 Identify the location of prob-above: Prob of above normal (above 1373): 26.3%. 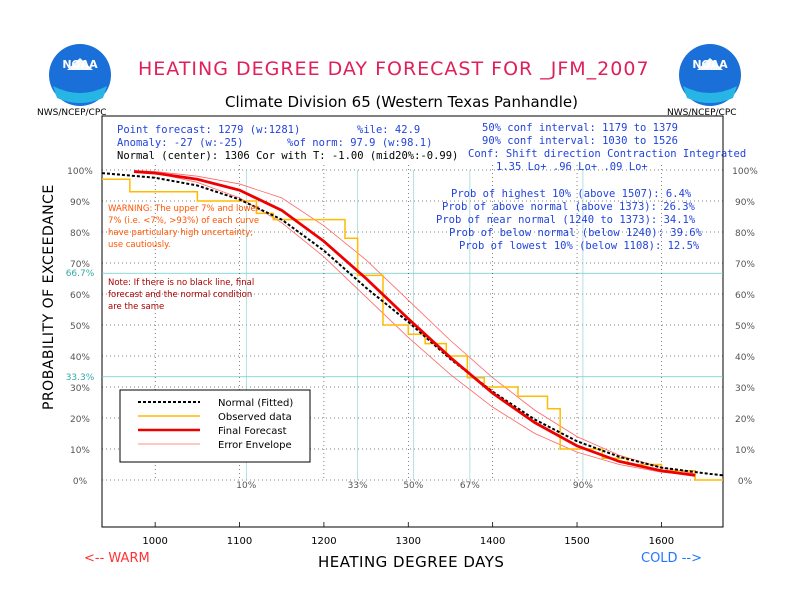
(568, 207).